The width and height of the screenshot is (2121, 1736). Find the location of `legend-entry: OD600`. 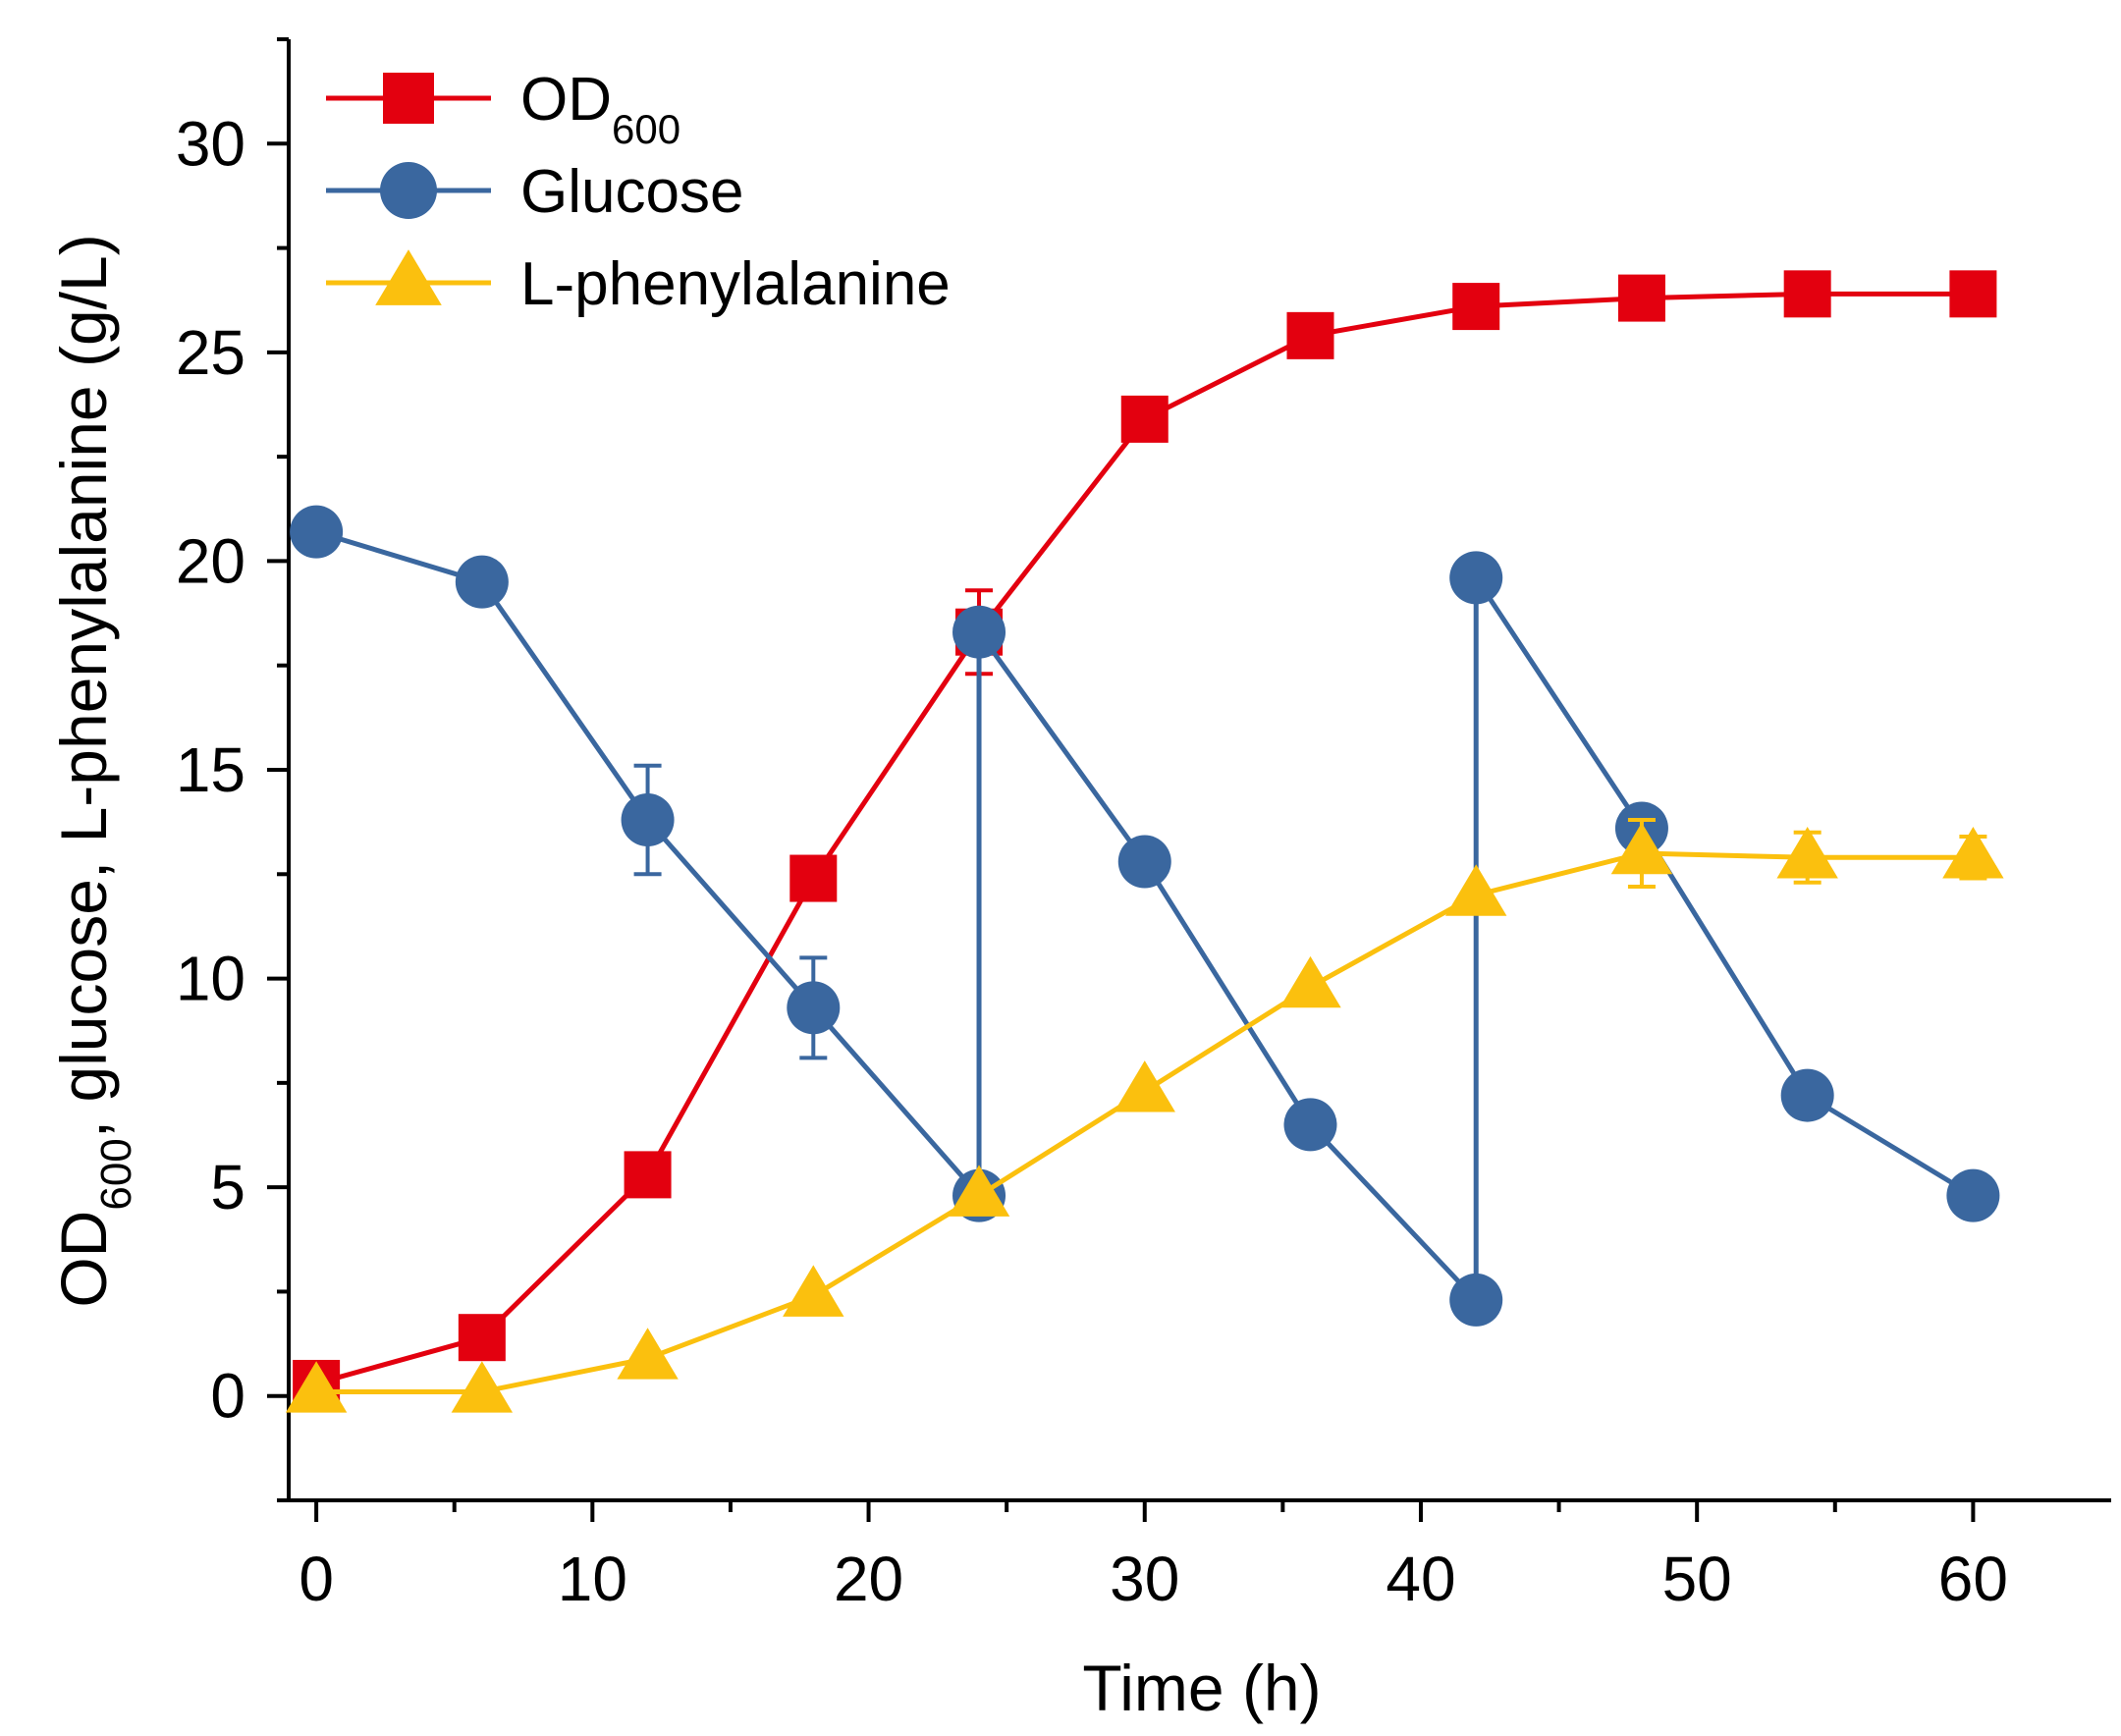

legend-entry: OD600 is located at coordinates (503, 109).